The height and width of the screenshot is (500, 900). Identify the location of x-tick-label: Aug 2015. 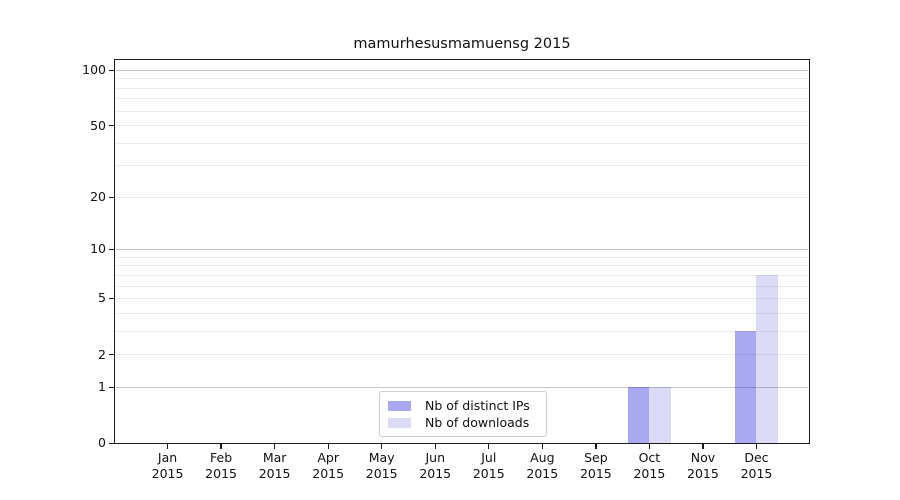
(542, 465).